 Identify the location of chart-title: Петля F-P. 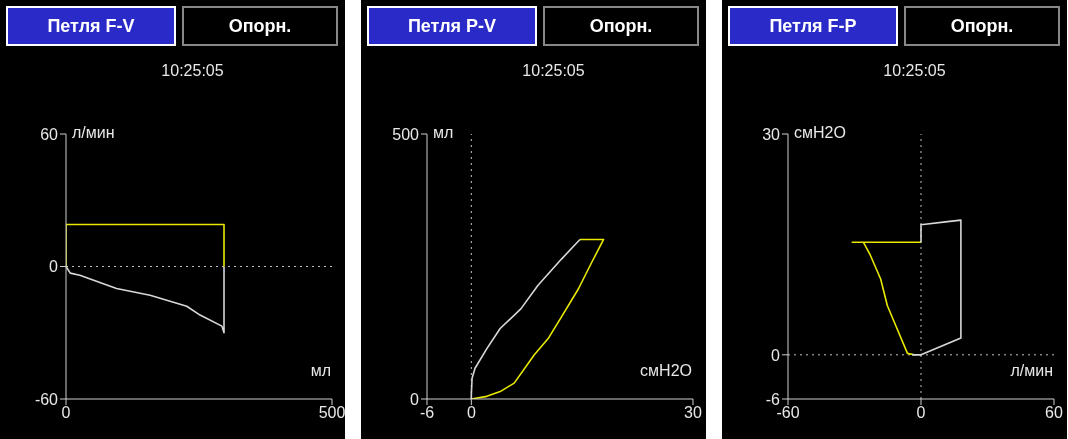
(813, 26).